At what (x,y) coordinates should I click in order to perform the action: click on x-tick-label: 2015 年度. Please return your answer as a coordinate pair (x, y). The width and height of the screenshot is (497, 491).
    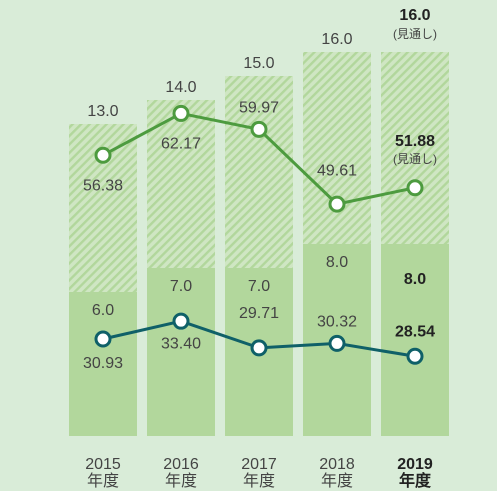
    Looking at the image, I should click on (103, 473).